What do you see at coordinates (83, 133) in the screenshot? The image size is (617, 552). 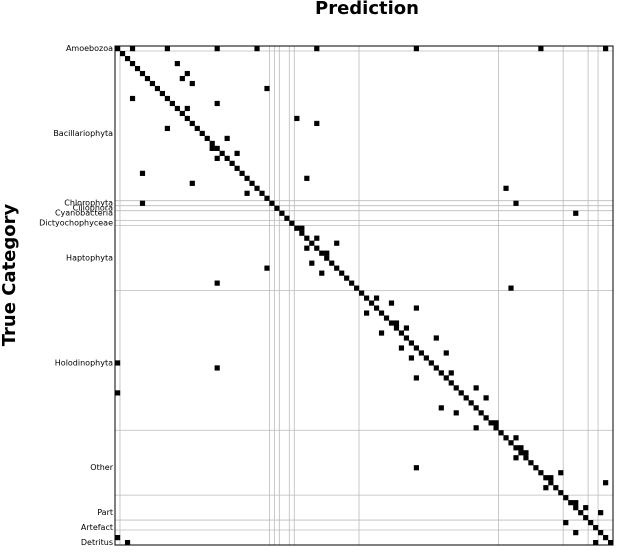 I see `category-label: Bacillariophyta` at bounding box center [83, 133].